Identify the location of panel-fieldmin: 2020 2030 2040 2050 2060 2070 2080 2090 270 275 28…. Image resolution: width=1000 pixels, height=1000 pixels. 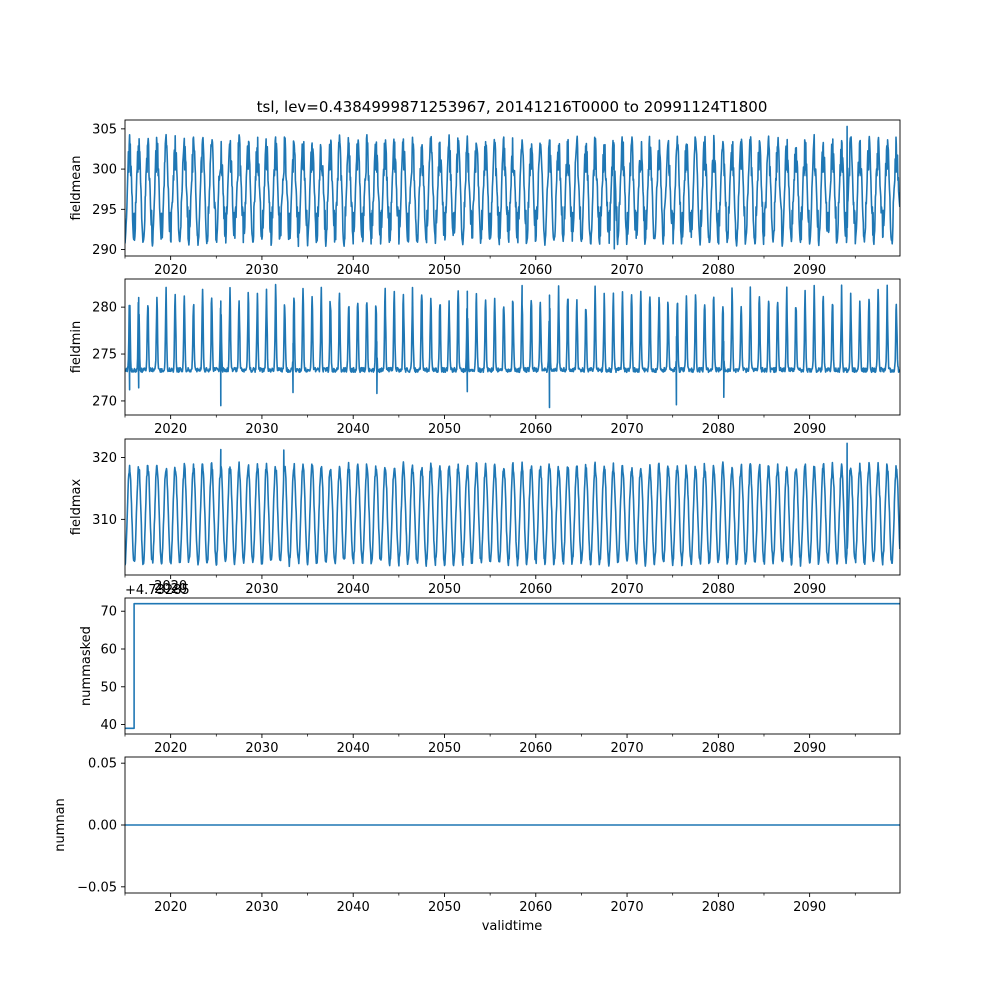
(485, 357).